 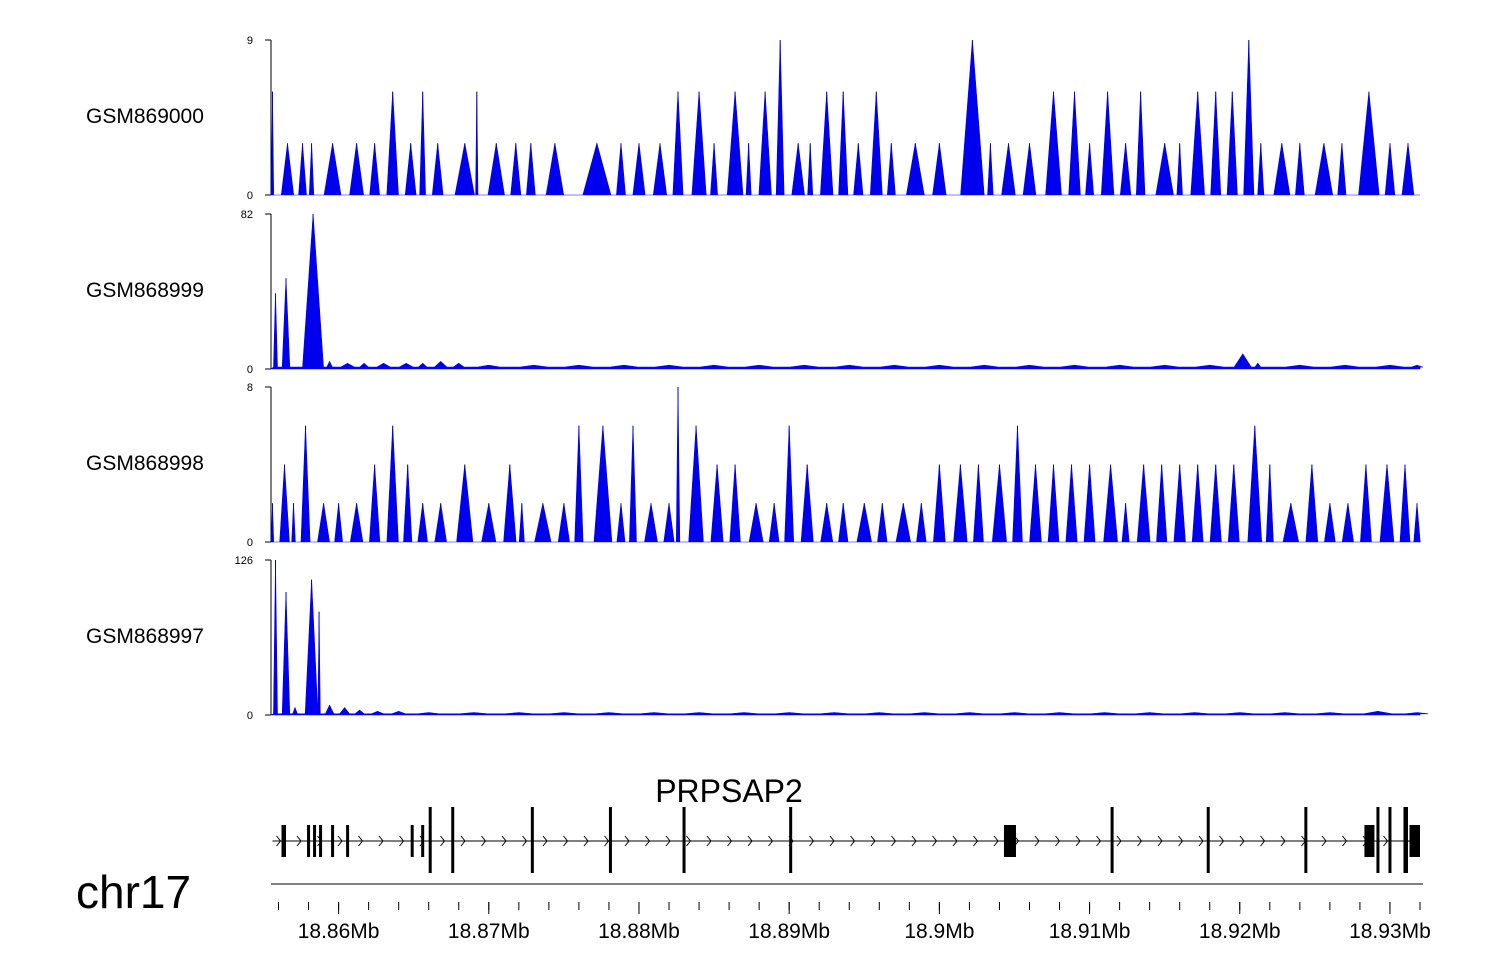 What do you see at coordinates (244, 561) in the screenshot?
I see `y-tick-label-max: 126` at bounding box center [244, 561].